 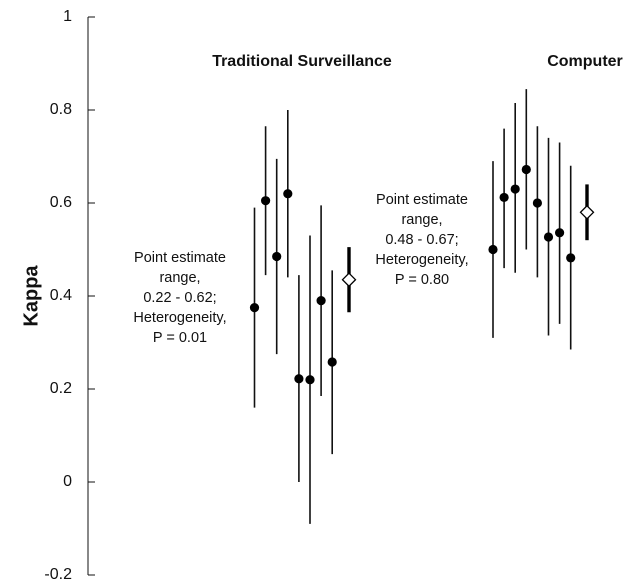 What do you see at coordinates (61, 295) in the screenshot?
I see `y-tick-label: 0.4` at bounding box center [61, 295].